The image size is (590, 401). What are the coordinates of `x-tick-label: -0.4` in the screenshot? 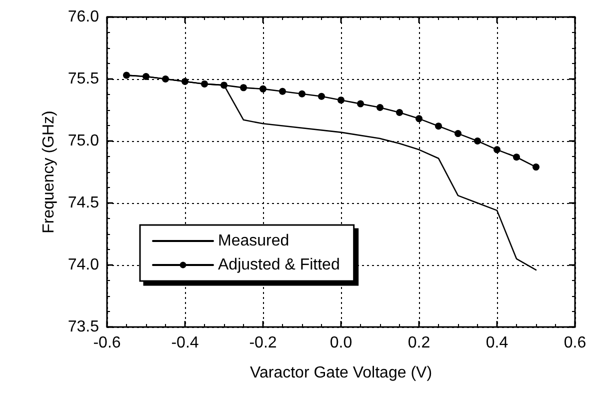 It's located at (185, 343).